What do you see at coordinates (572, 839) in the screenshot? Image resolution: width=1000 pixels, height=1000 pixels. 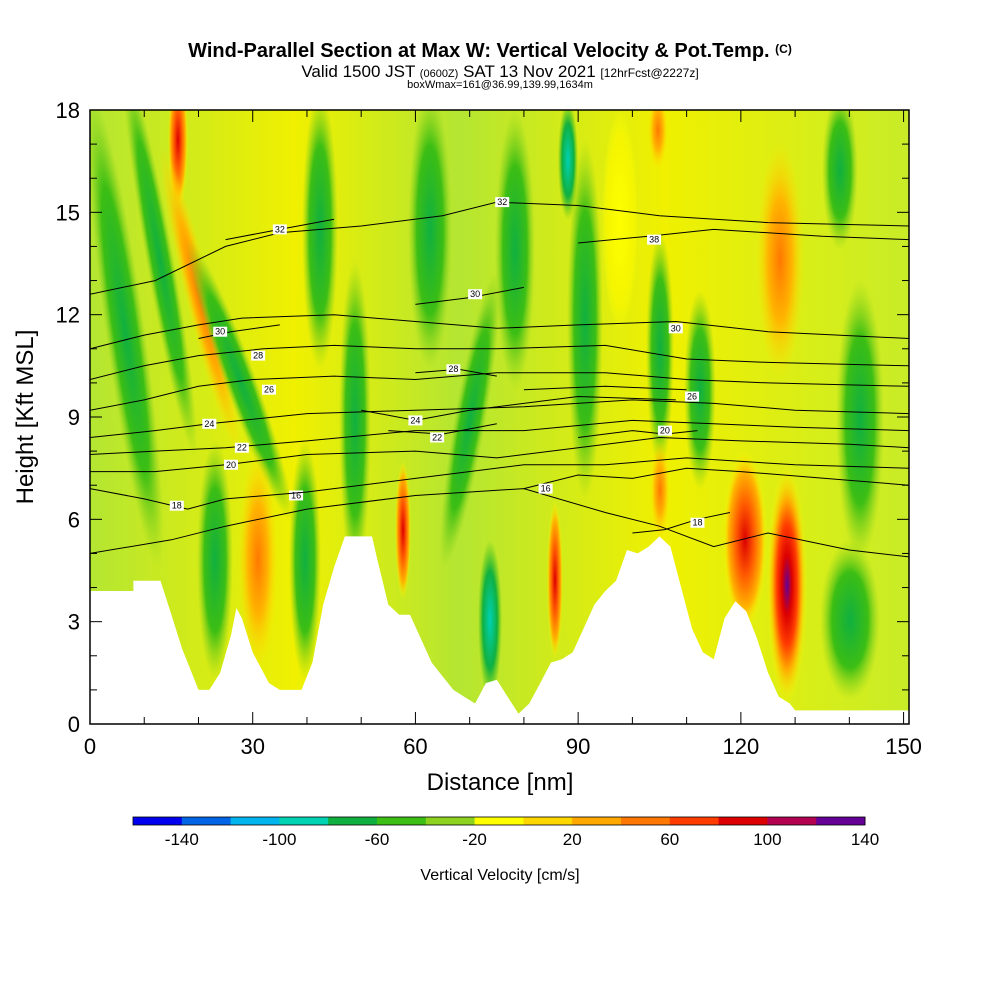 I see `colorbar-tick-label: 20` at bounding box center [572, 839].